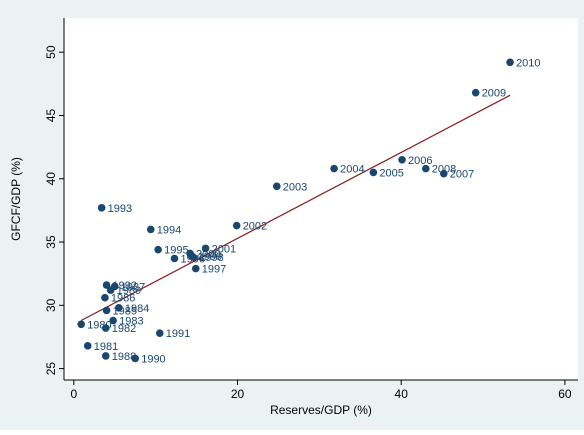 This screenshot has width=584, height=435. What do you see at coordinates (420, 161) in the screenshot?
I see `point-label: 2006` at bounding box center [420, 161].